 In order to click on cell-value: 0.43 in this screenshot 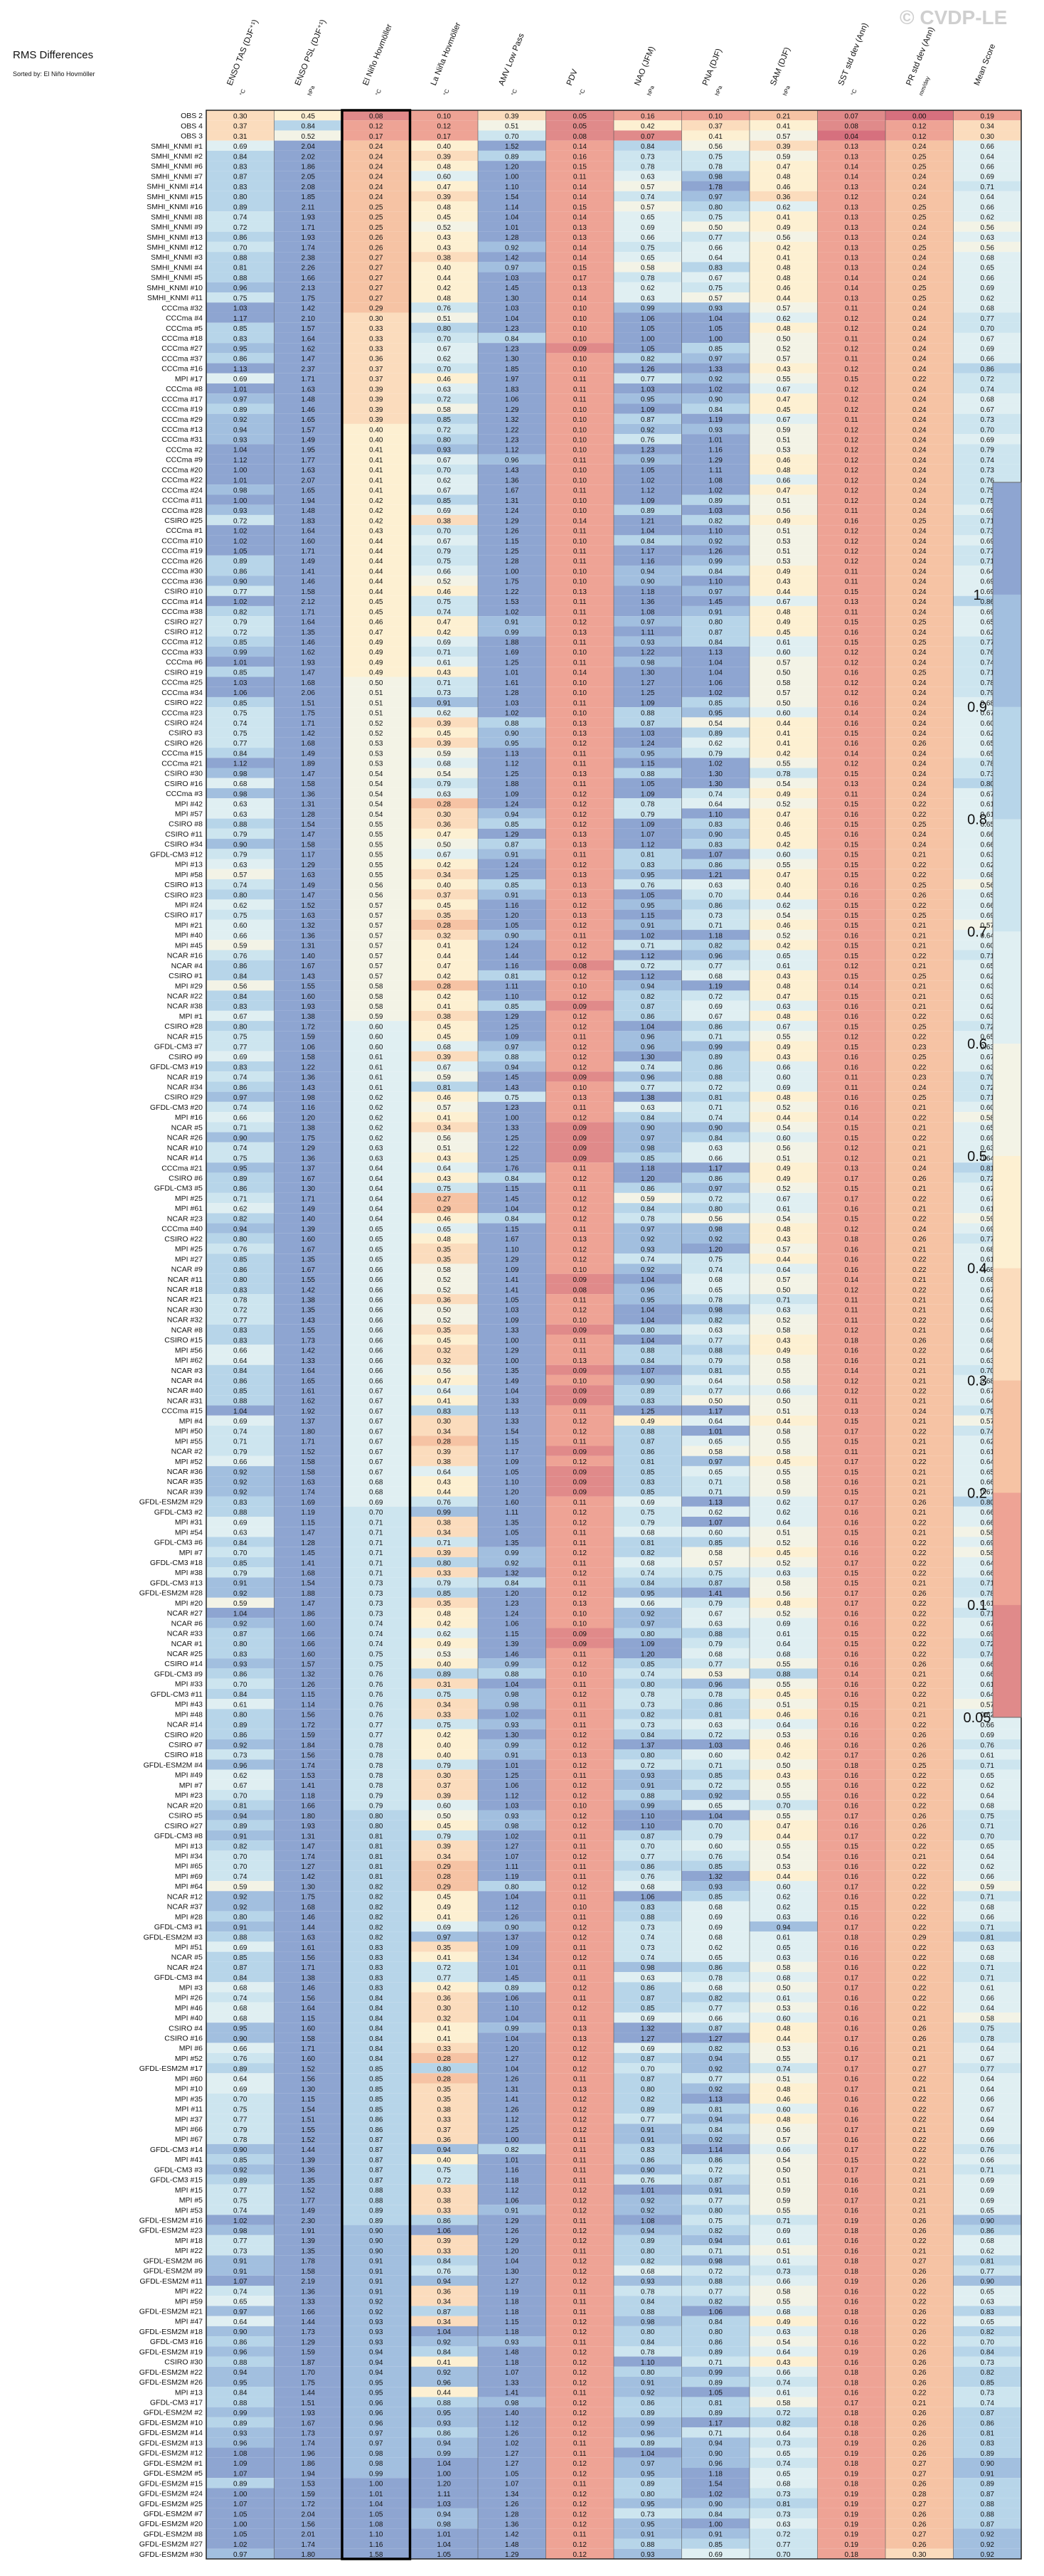, I will do `click(376, 532)`.